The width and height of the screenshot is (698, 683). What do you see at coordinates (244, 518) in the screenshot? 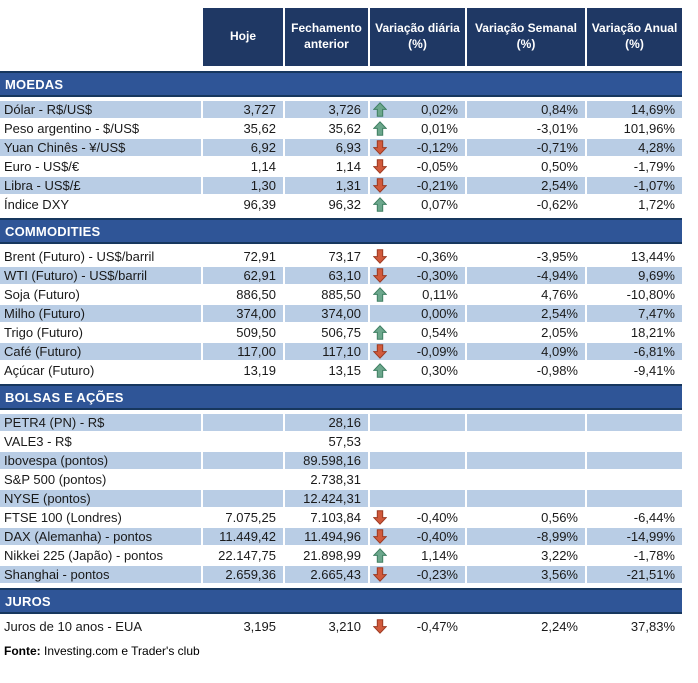
I see `cell-hoje: 7.075,25` at bounding box center [244, 518].